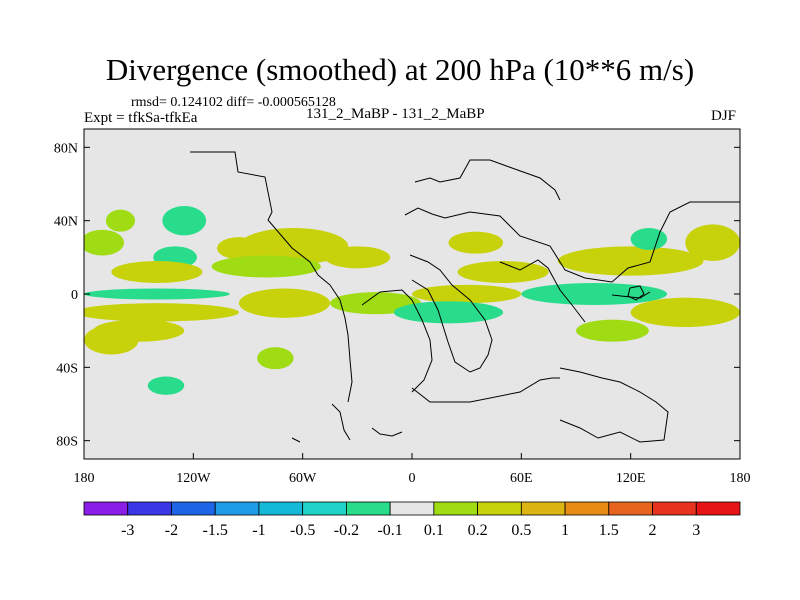  I want to click on colorbar: -3 -2 -1.5 -1 -0.5 -0.2 -0.1 0.1 0.2 0.5 1 1.5 2 3, so click(412, 520).